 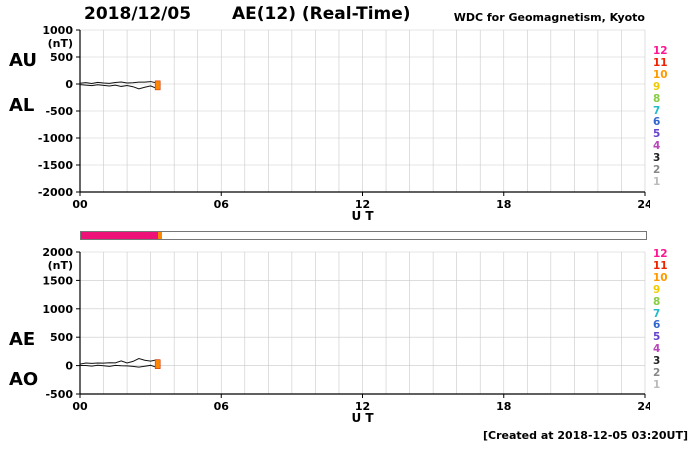 I want to click on station-count-legend-top: 12 11 10 9 8 7 6 5 4 3 2 1, so click(x=660, y=117).